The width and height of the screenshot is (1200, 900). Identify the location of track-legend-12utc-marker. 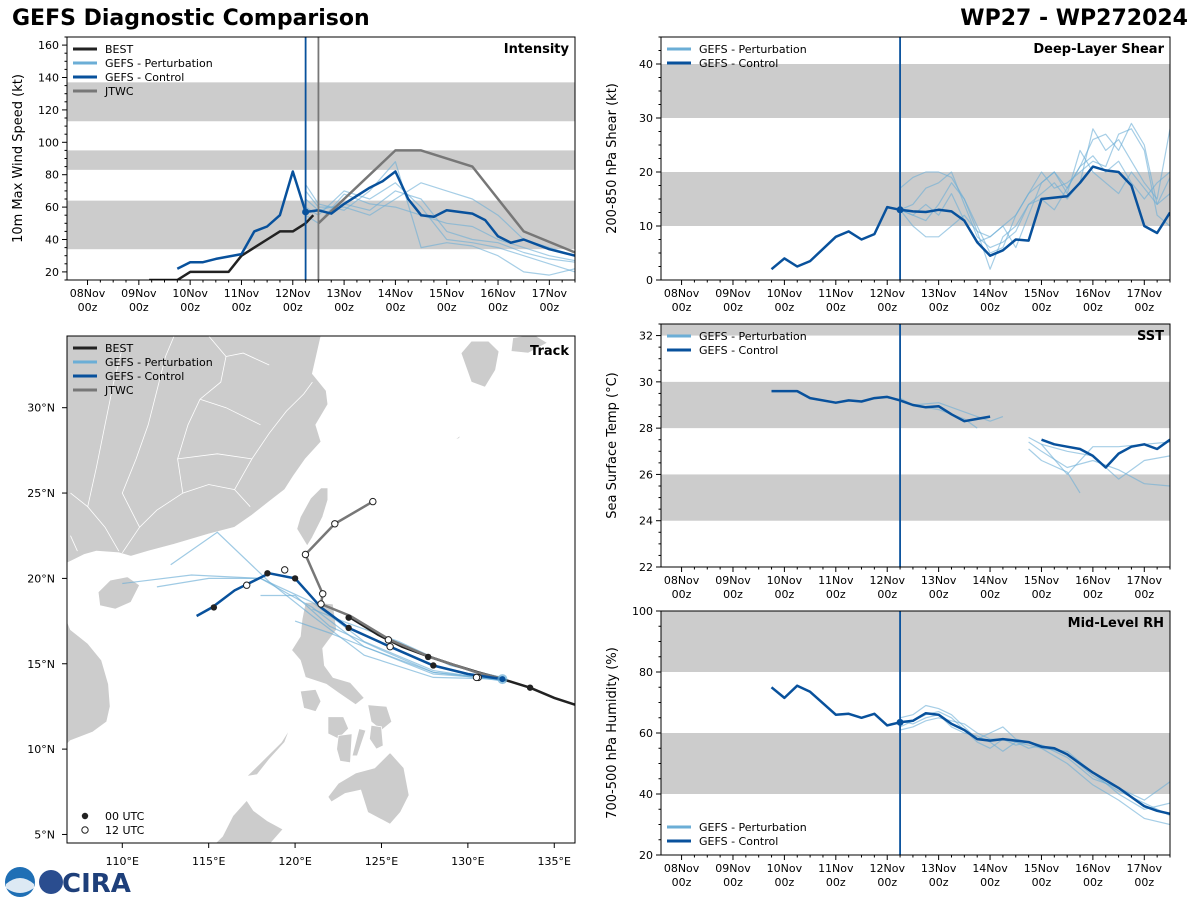
(85, 830).